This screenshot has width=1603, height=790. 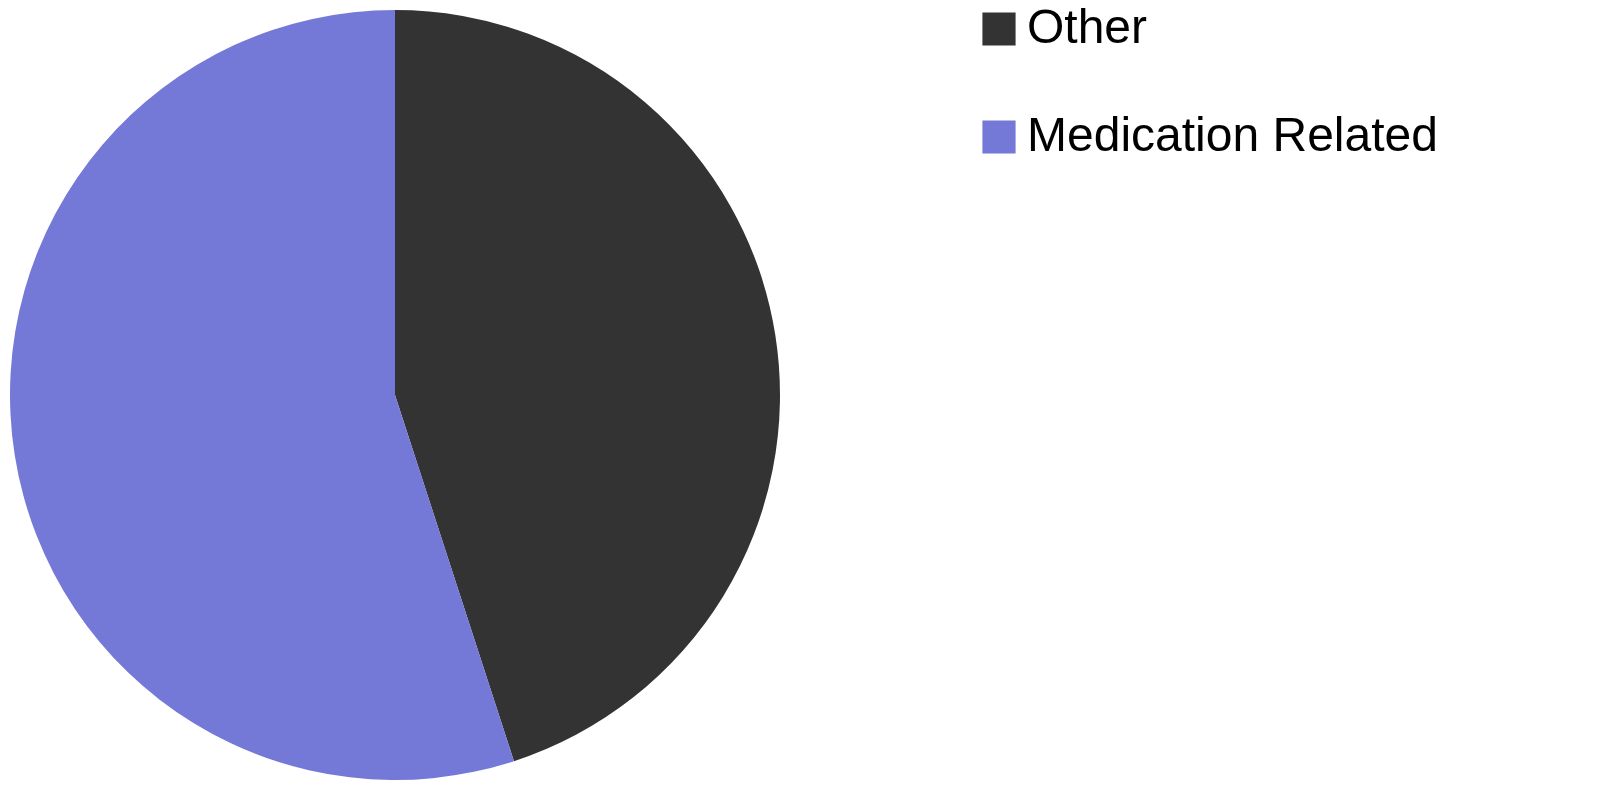 I want to click on legend-label: Other, so click(x=1087, y=26).